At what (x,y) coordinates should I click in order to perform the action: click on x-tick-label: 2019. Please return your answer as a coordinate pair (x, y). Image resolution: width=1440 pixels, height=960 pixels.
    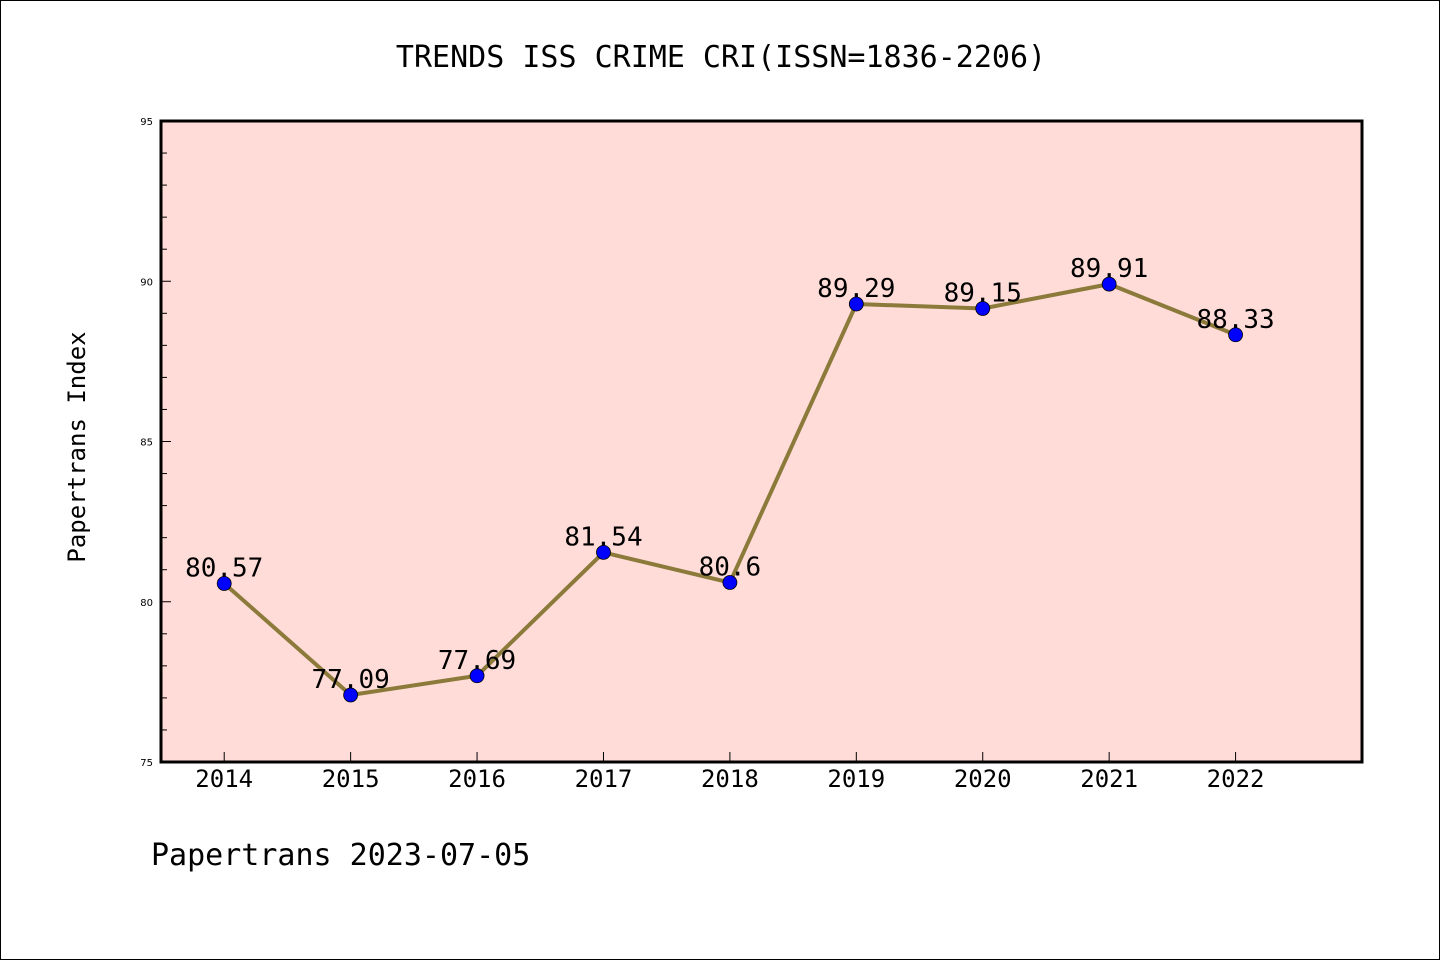
    Looking at the image, I should click on (856, 779).